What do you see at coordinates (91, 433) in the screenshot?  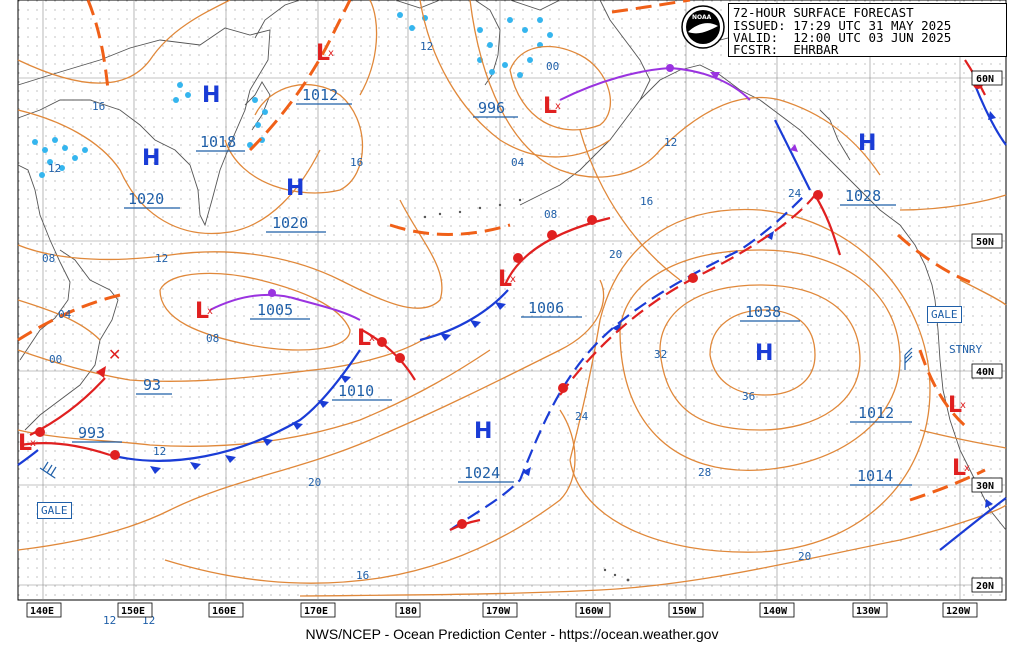 I see `svg-text: 993` at bounding box center [91, 433].